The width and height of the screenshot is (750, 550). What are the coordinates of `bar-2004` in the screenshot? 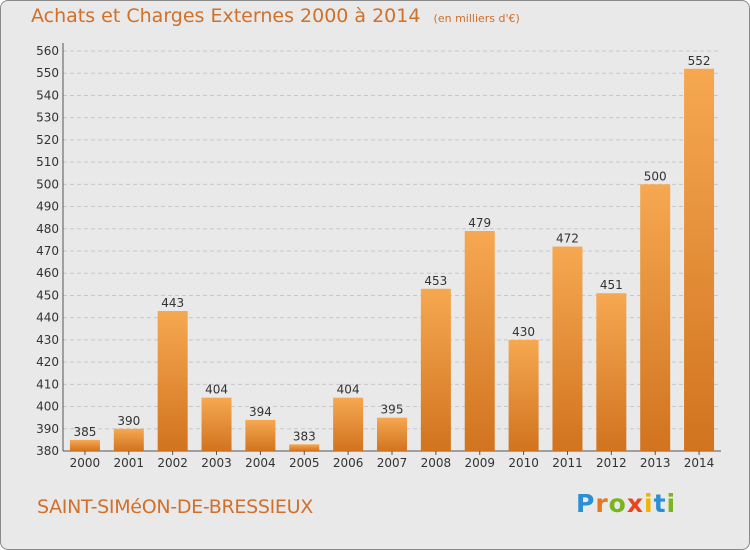 It's located at (260, 435).